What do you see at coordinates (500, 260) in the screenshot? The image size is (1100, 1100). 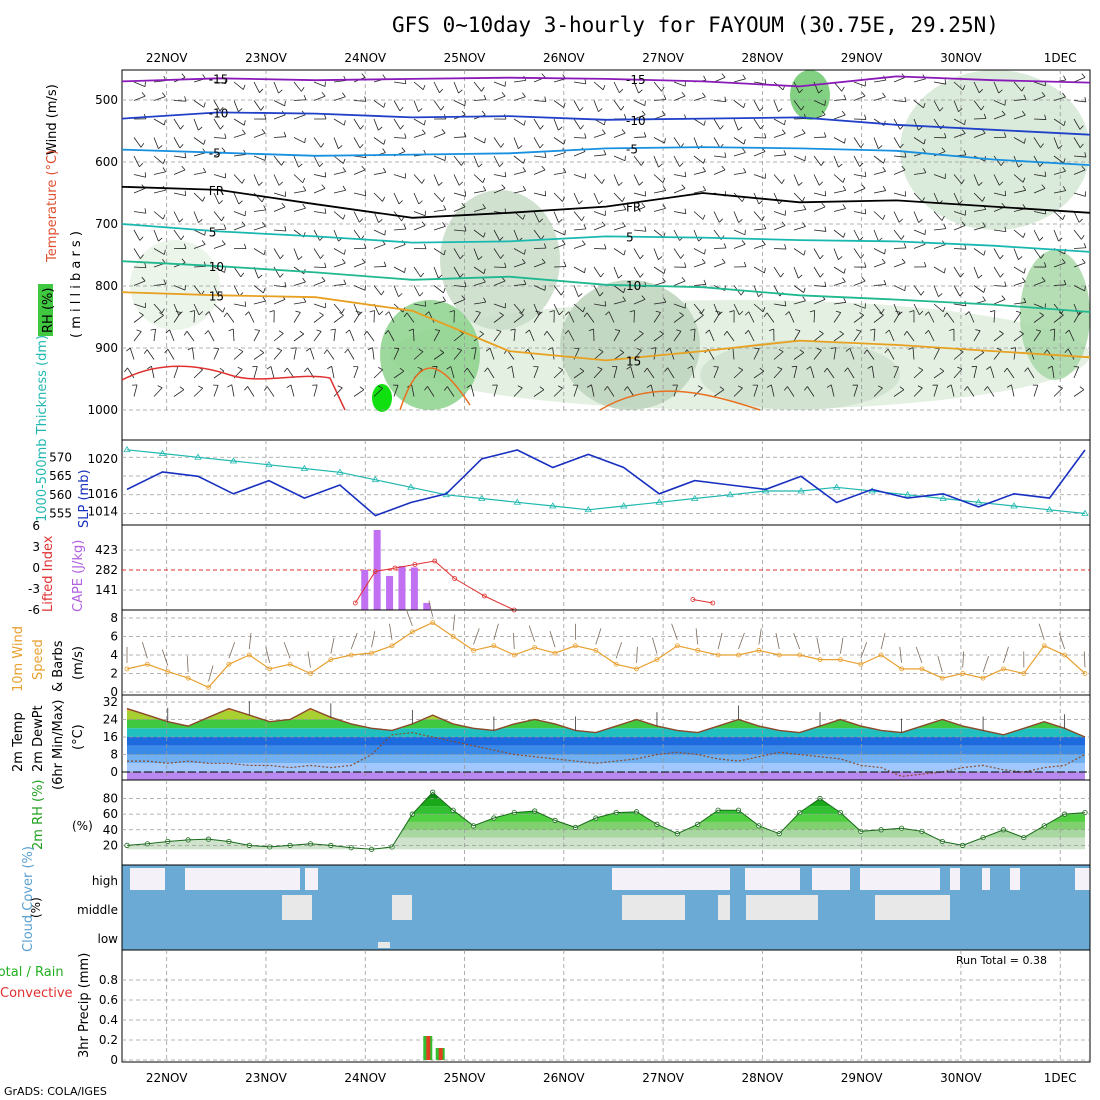 I see `rh-shading` at bounding box center [500, 260].